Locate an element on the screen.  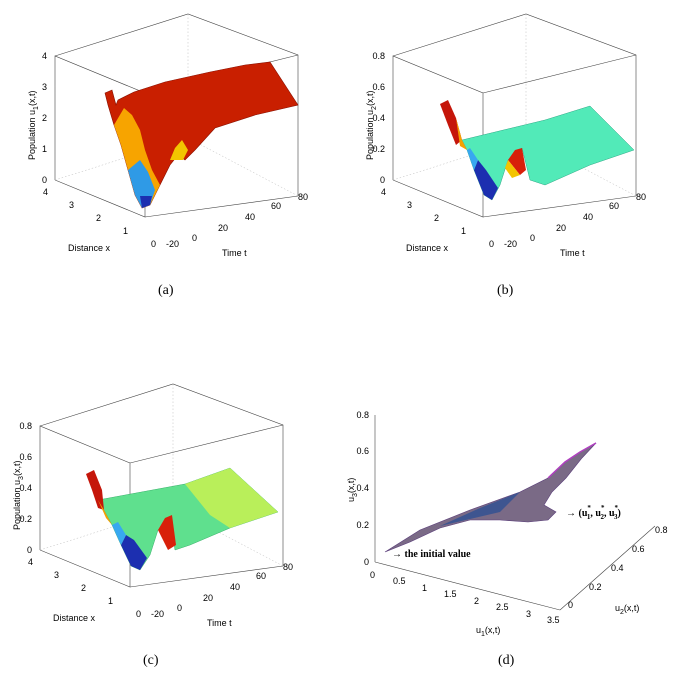
panel-b-ttick-3: 40 is located at coordinates (588, 217).